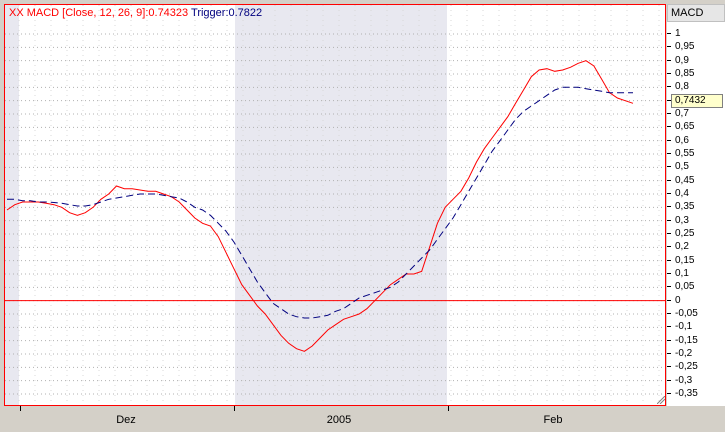 The height and width of the screenshot is (432, 725). I want to click on y-tick-label: 0,6, so click(682, 140).